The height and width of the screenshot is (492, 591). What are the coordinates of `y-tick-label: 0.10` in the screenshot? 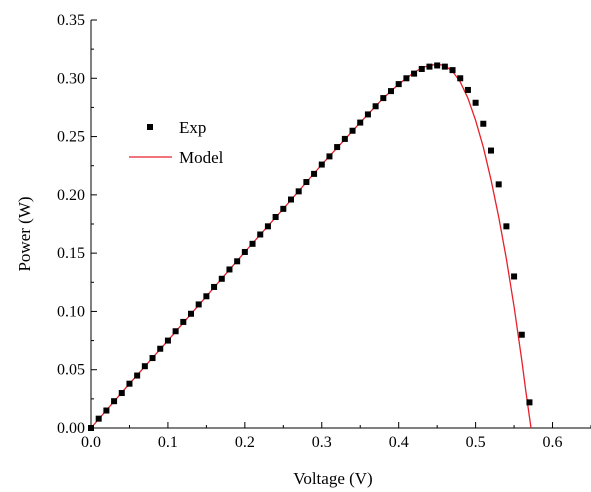 It's located at (71, 311).